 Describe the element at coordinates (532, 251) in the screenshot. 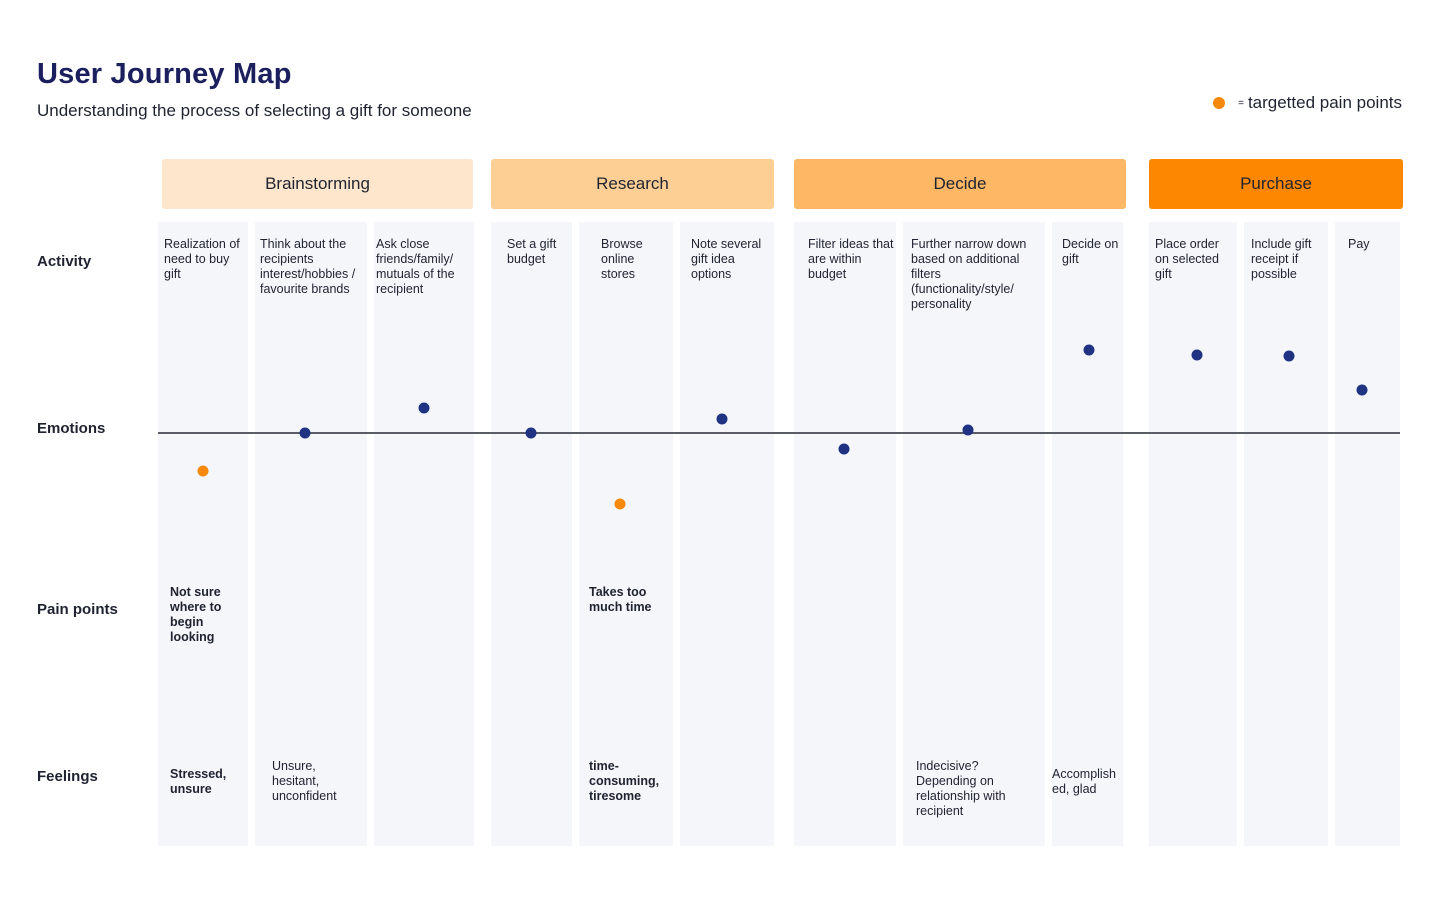

I see `activity-text: Set a gift budget` at that location.